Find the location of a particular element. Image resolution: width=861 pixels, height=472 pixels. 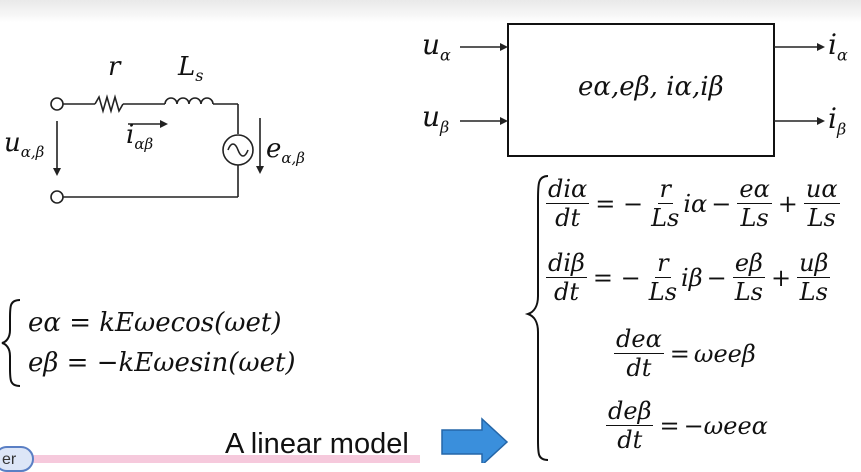

model-equation-1: diα dt = − r Ls iα − eα Ls + uα Ls is located at coordinates (693, 203).